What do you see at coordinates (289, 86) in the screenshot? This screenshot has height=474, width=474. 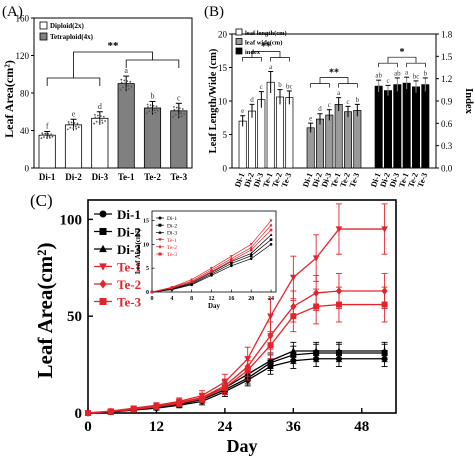 I see `significance-letter: bc` at bounding box center [289, 86].